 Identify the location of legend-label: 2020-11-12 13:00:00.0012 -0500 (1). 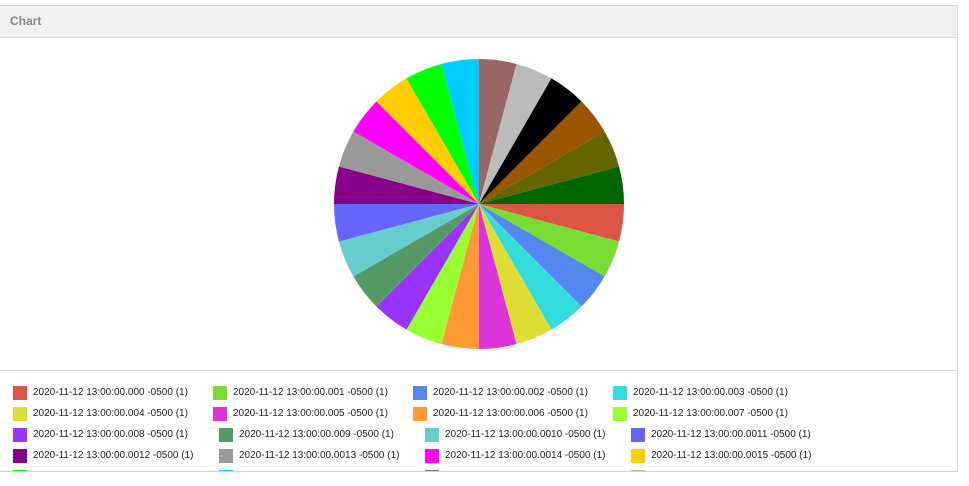
(113, 455).